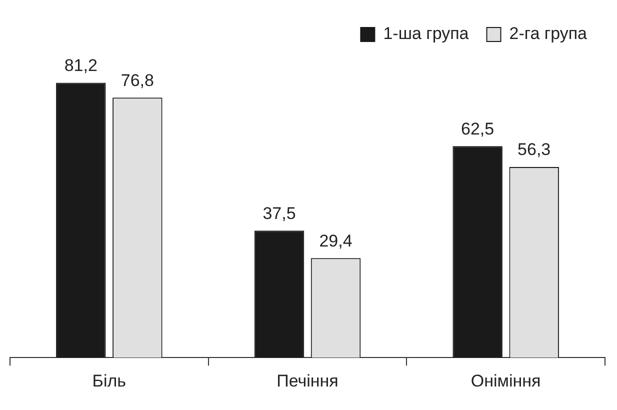 Image resolution: width=617 pixels, height=410 pixels. What do you see at coordinates (477, 128) in the screenshot?
I see `data-label: 62,5` at bounding box center [477, 128].